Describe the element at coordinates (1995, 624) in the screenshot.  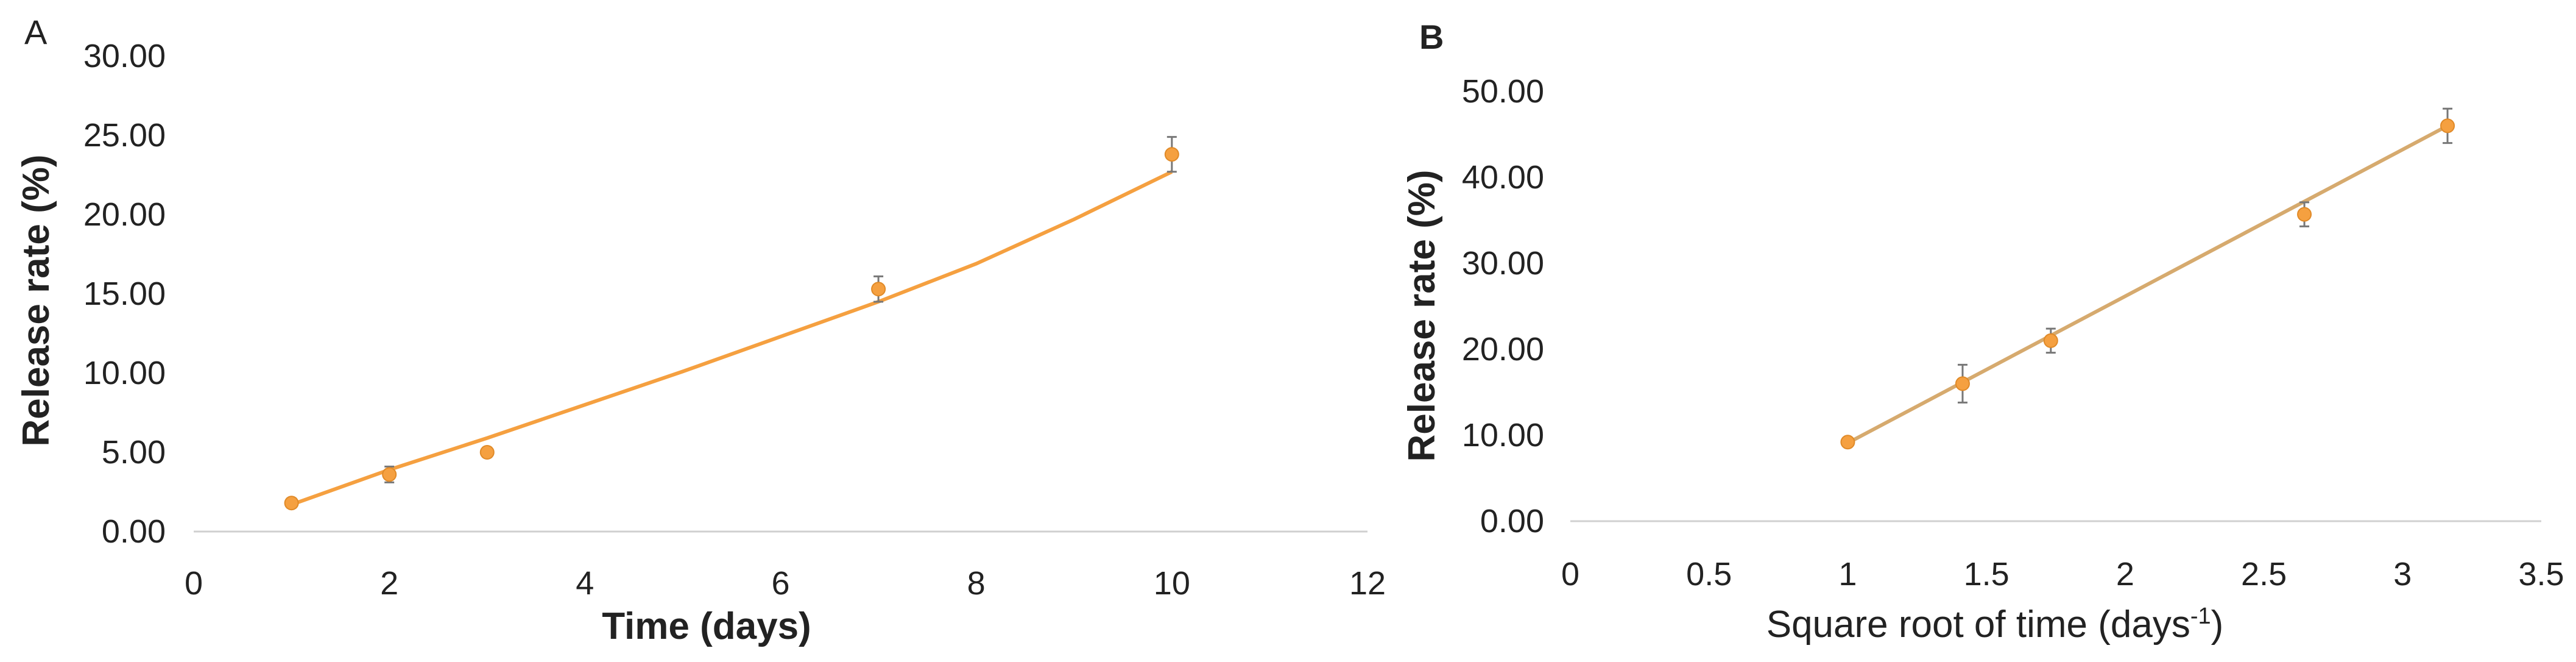
I see `x-axis-title-b: Square root of time (days-1)` at that location.